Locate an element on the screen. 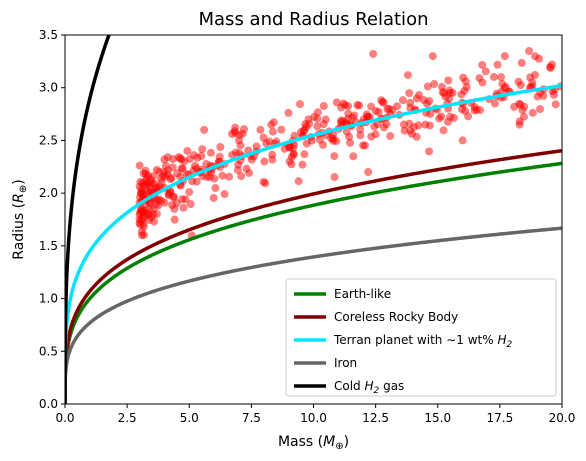 Image resolution: width=586 pixels, height=461 pixels. y-tick-label: 1.0 is located at coordinates (48, 299).